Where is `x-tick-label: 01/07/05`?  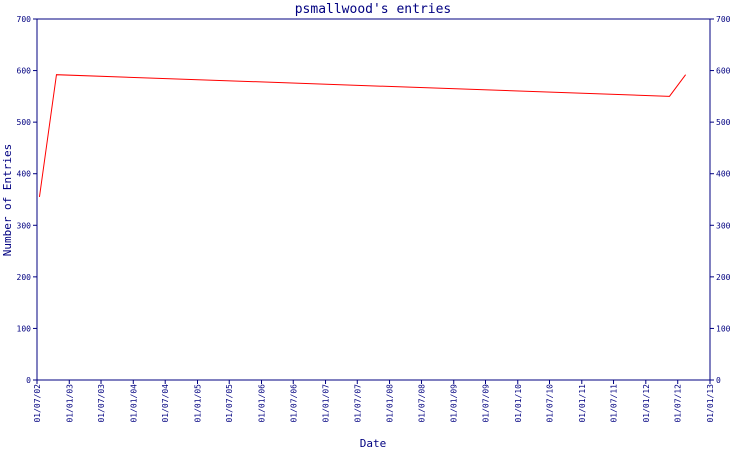
x-tick-label: 01/07/05 is located at coordinates (229, 403).